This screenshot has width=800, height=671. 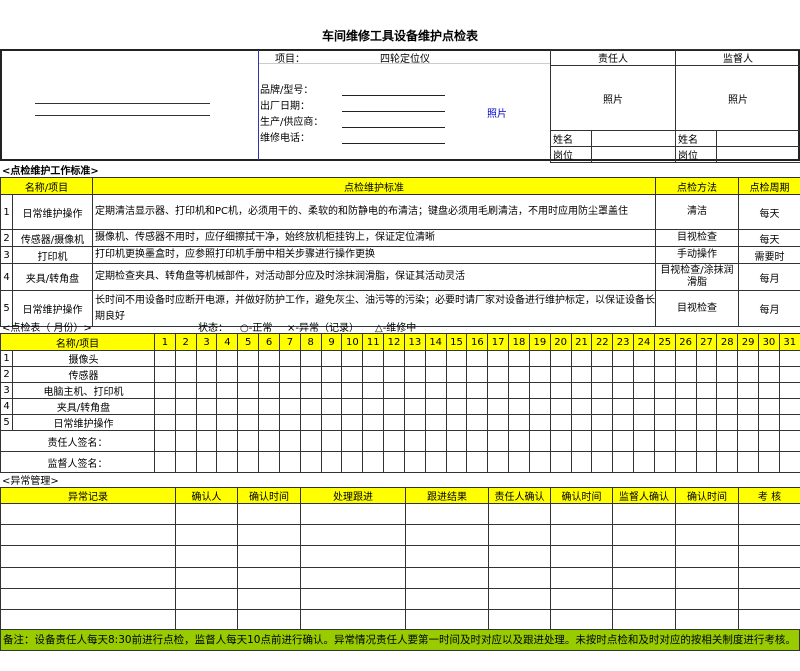 What do you see at coordinates (393, 111) in the screenshot?
I see `field-input` at bounding box center [393, 111].